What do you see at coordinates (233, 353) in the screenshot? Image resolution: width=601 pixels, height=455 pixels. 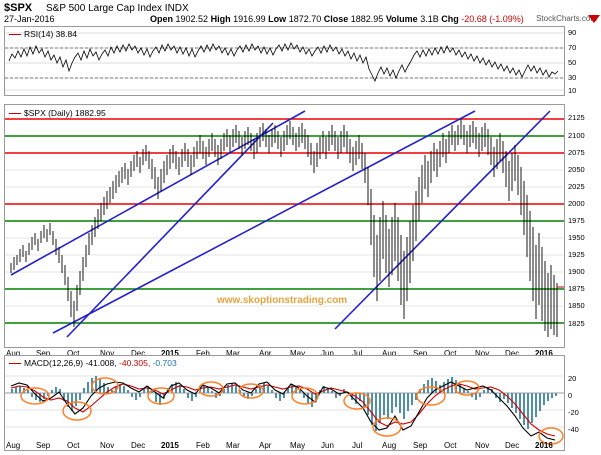 I see `xtick-mar-2015: Mar` at bounding box center [233, 353].